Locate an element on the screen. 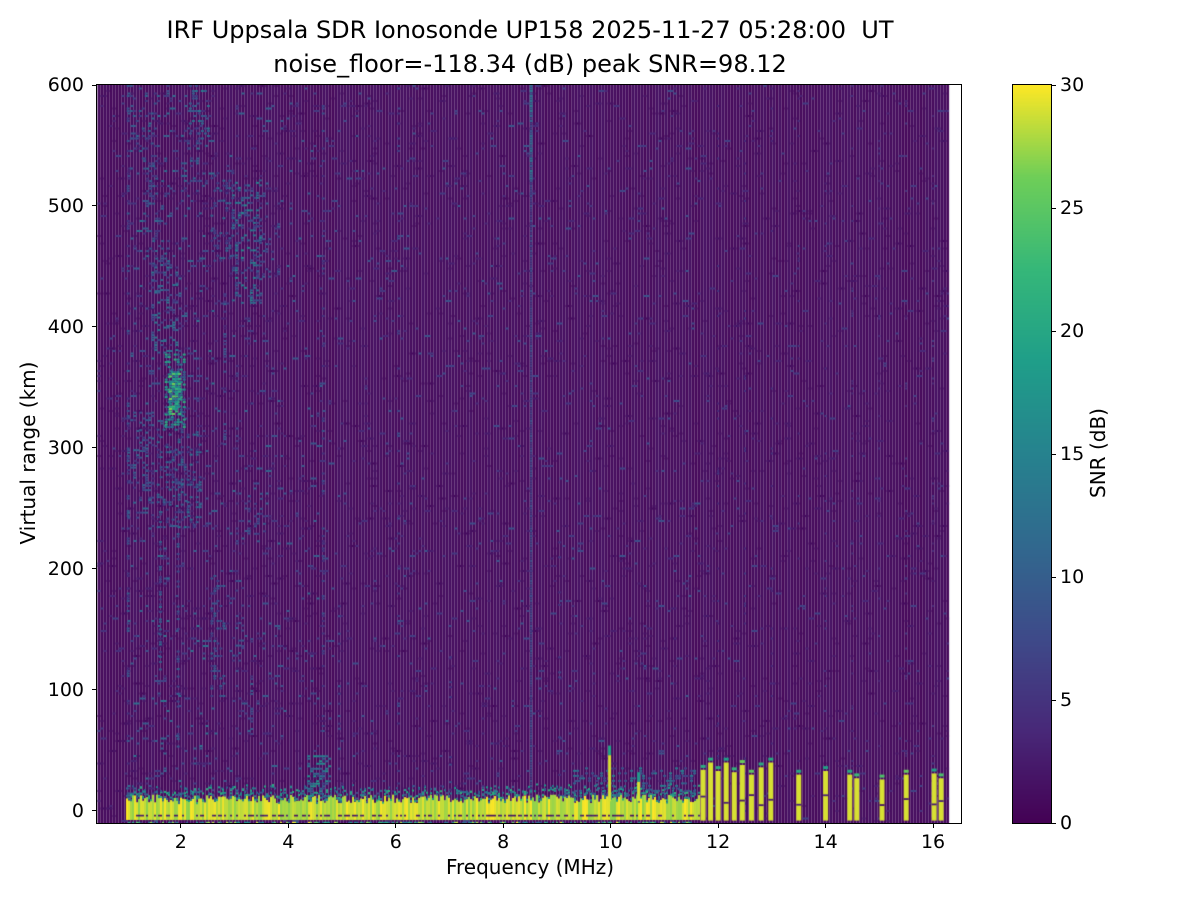 The width and height of the screenshot is (1200, 900). chart-subtitle: noise_floor=-118.34 (dB) peak SNR=98.12 is located at coordinates (530, 64).